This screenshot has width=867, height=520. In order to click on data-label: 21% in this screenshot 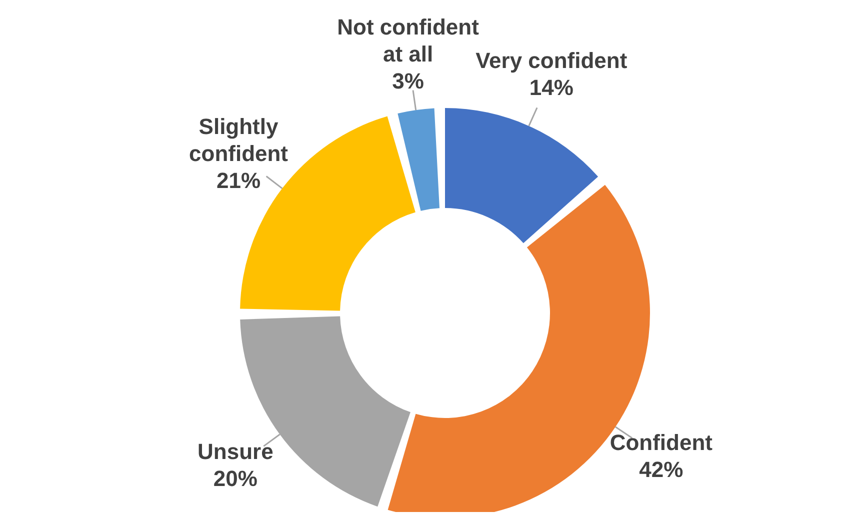, I will do `click(238, 180)`.